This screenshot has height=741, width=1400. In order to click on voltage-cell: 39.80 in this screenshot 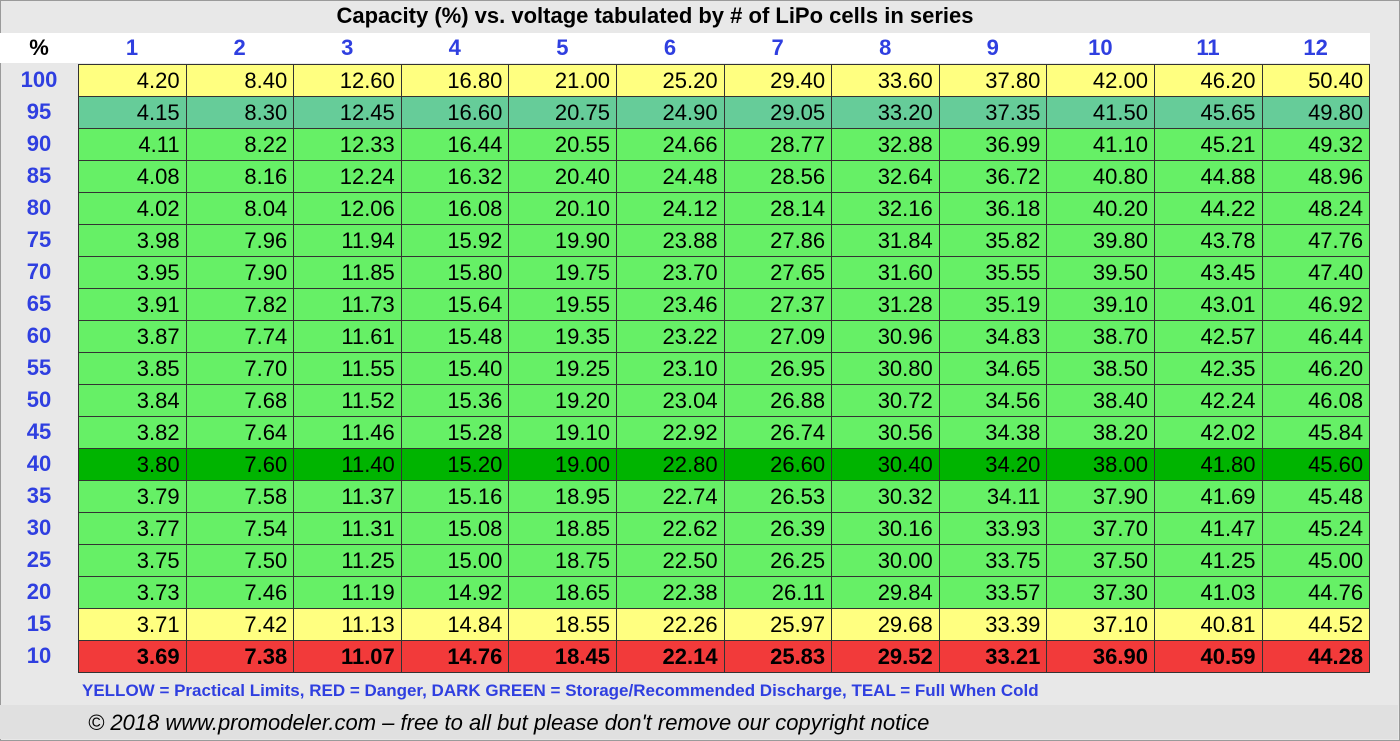, I will do `click(1101, 241)`.